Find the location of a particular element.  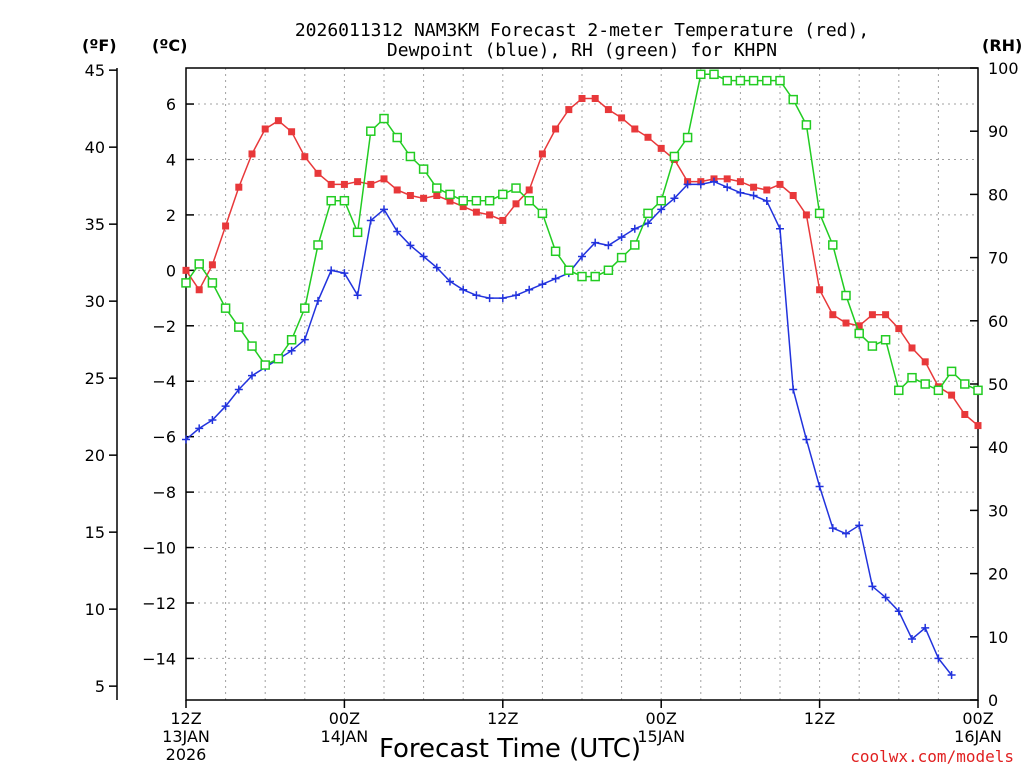

rh-tick-label: 90 is located at coordinates (998, 131).